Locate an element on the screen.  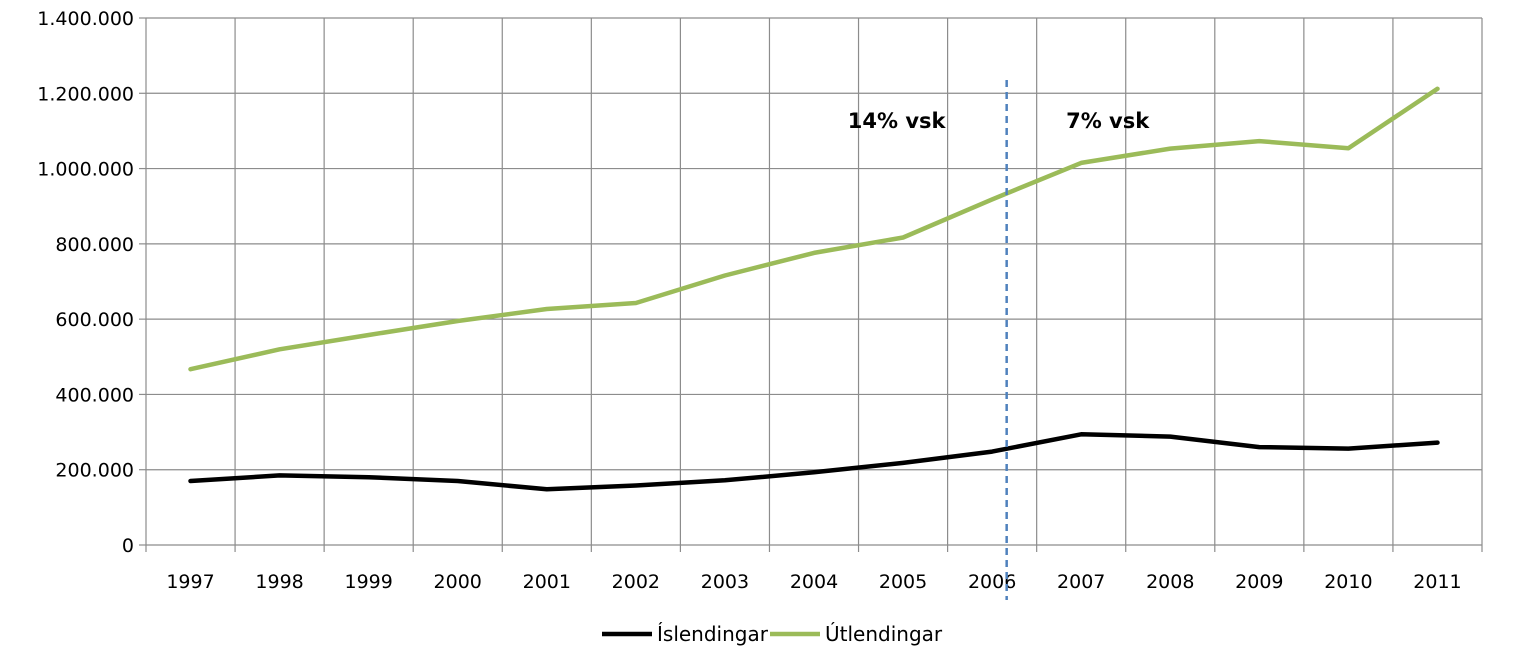
annotation-before: 14% vsk is located at coordinates (897, 121).